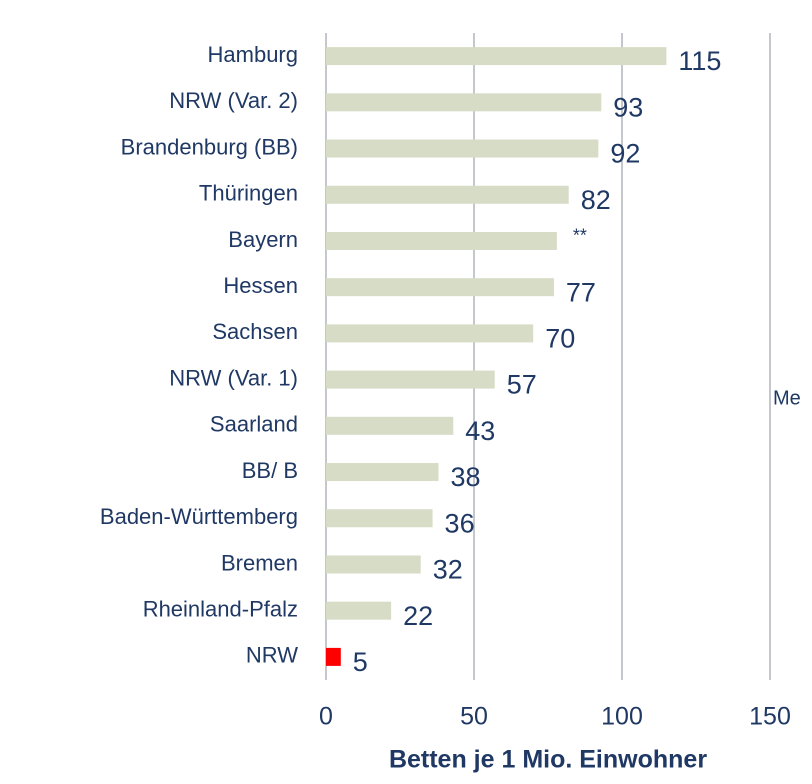  I want to click on y-tick-label: Thüringen, so click(248, 193).